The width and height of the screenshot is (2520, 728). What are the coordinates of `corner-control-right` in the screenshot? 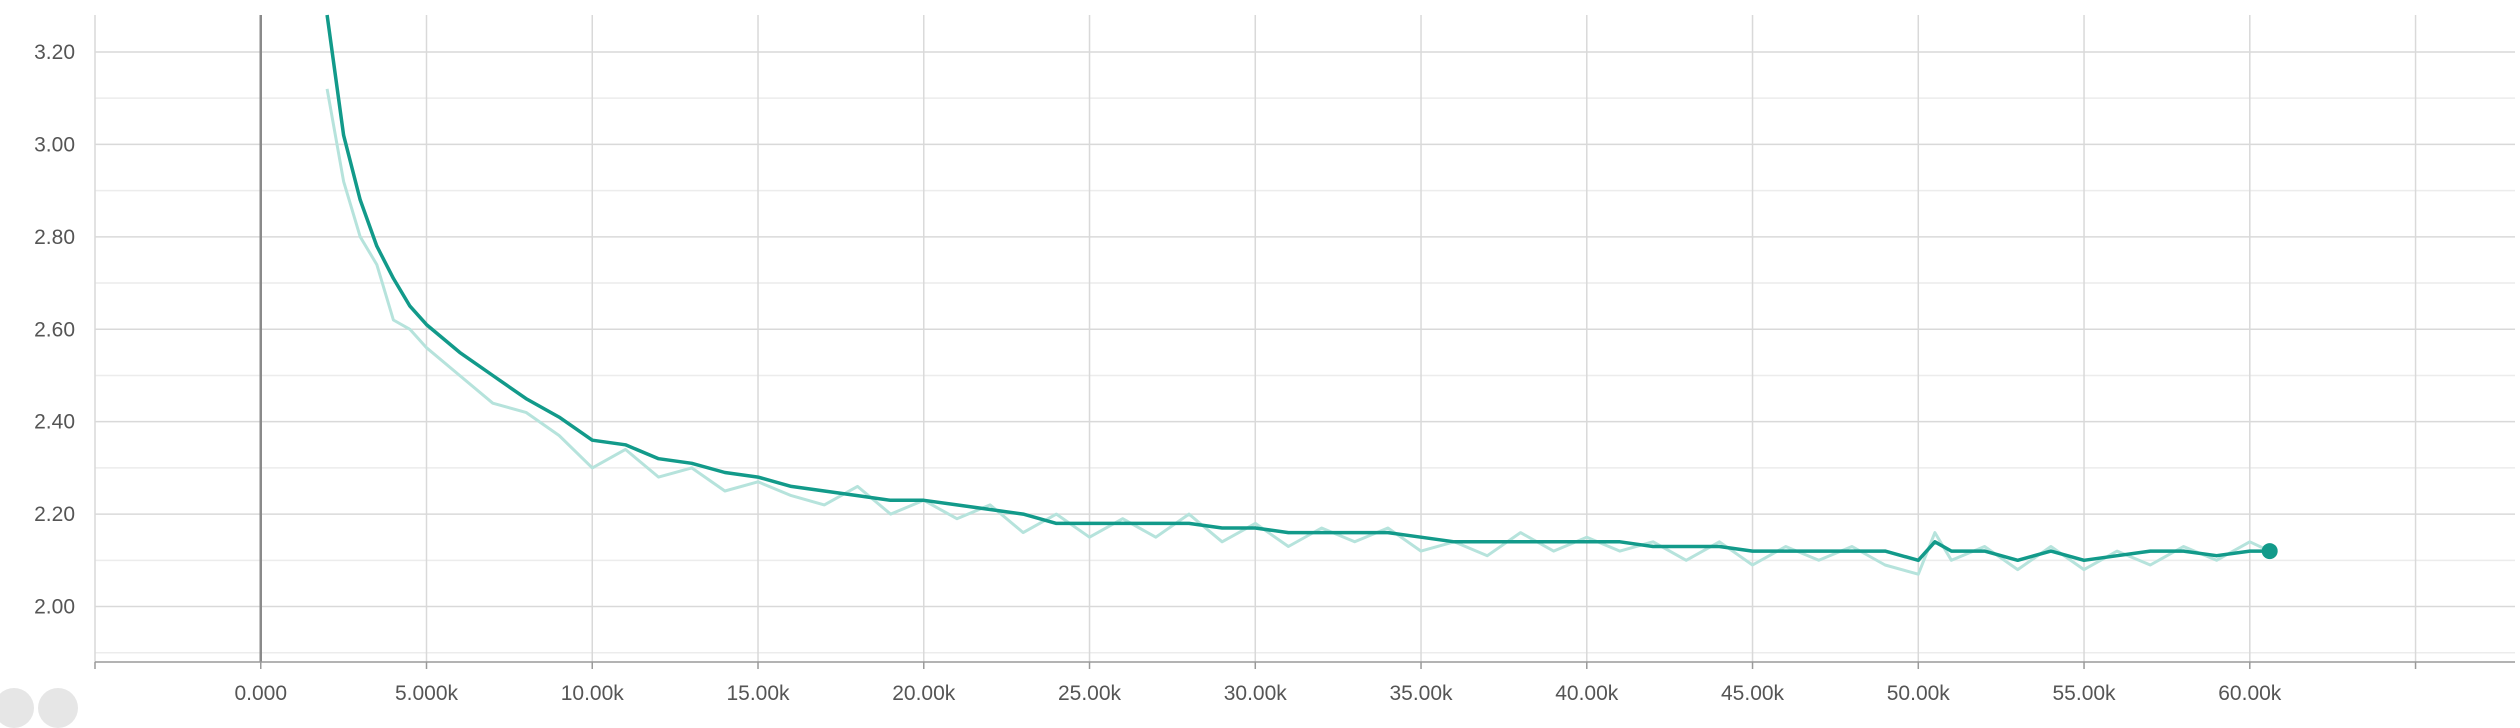 It's located at (58, 708).